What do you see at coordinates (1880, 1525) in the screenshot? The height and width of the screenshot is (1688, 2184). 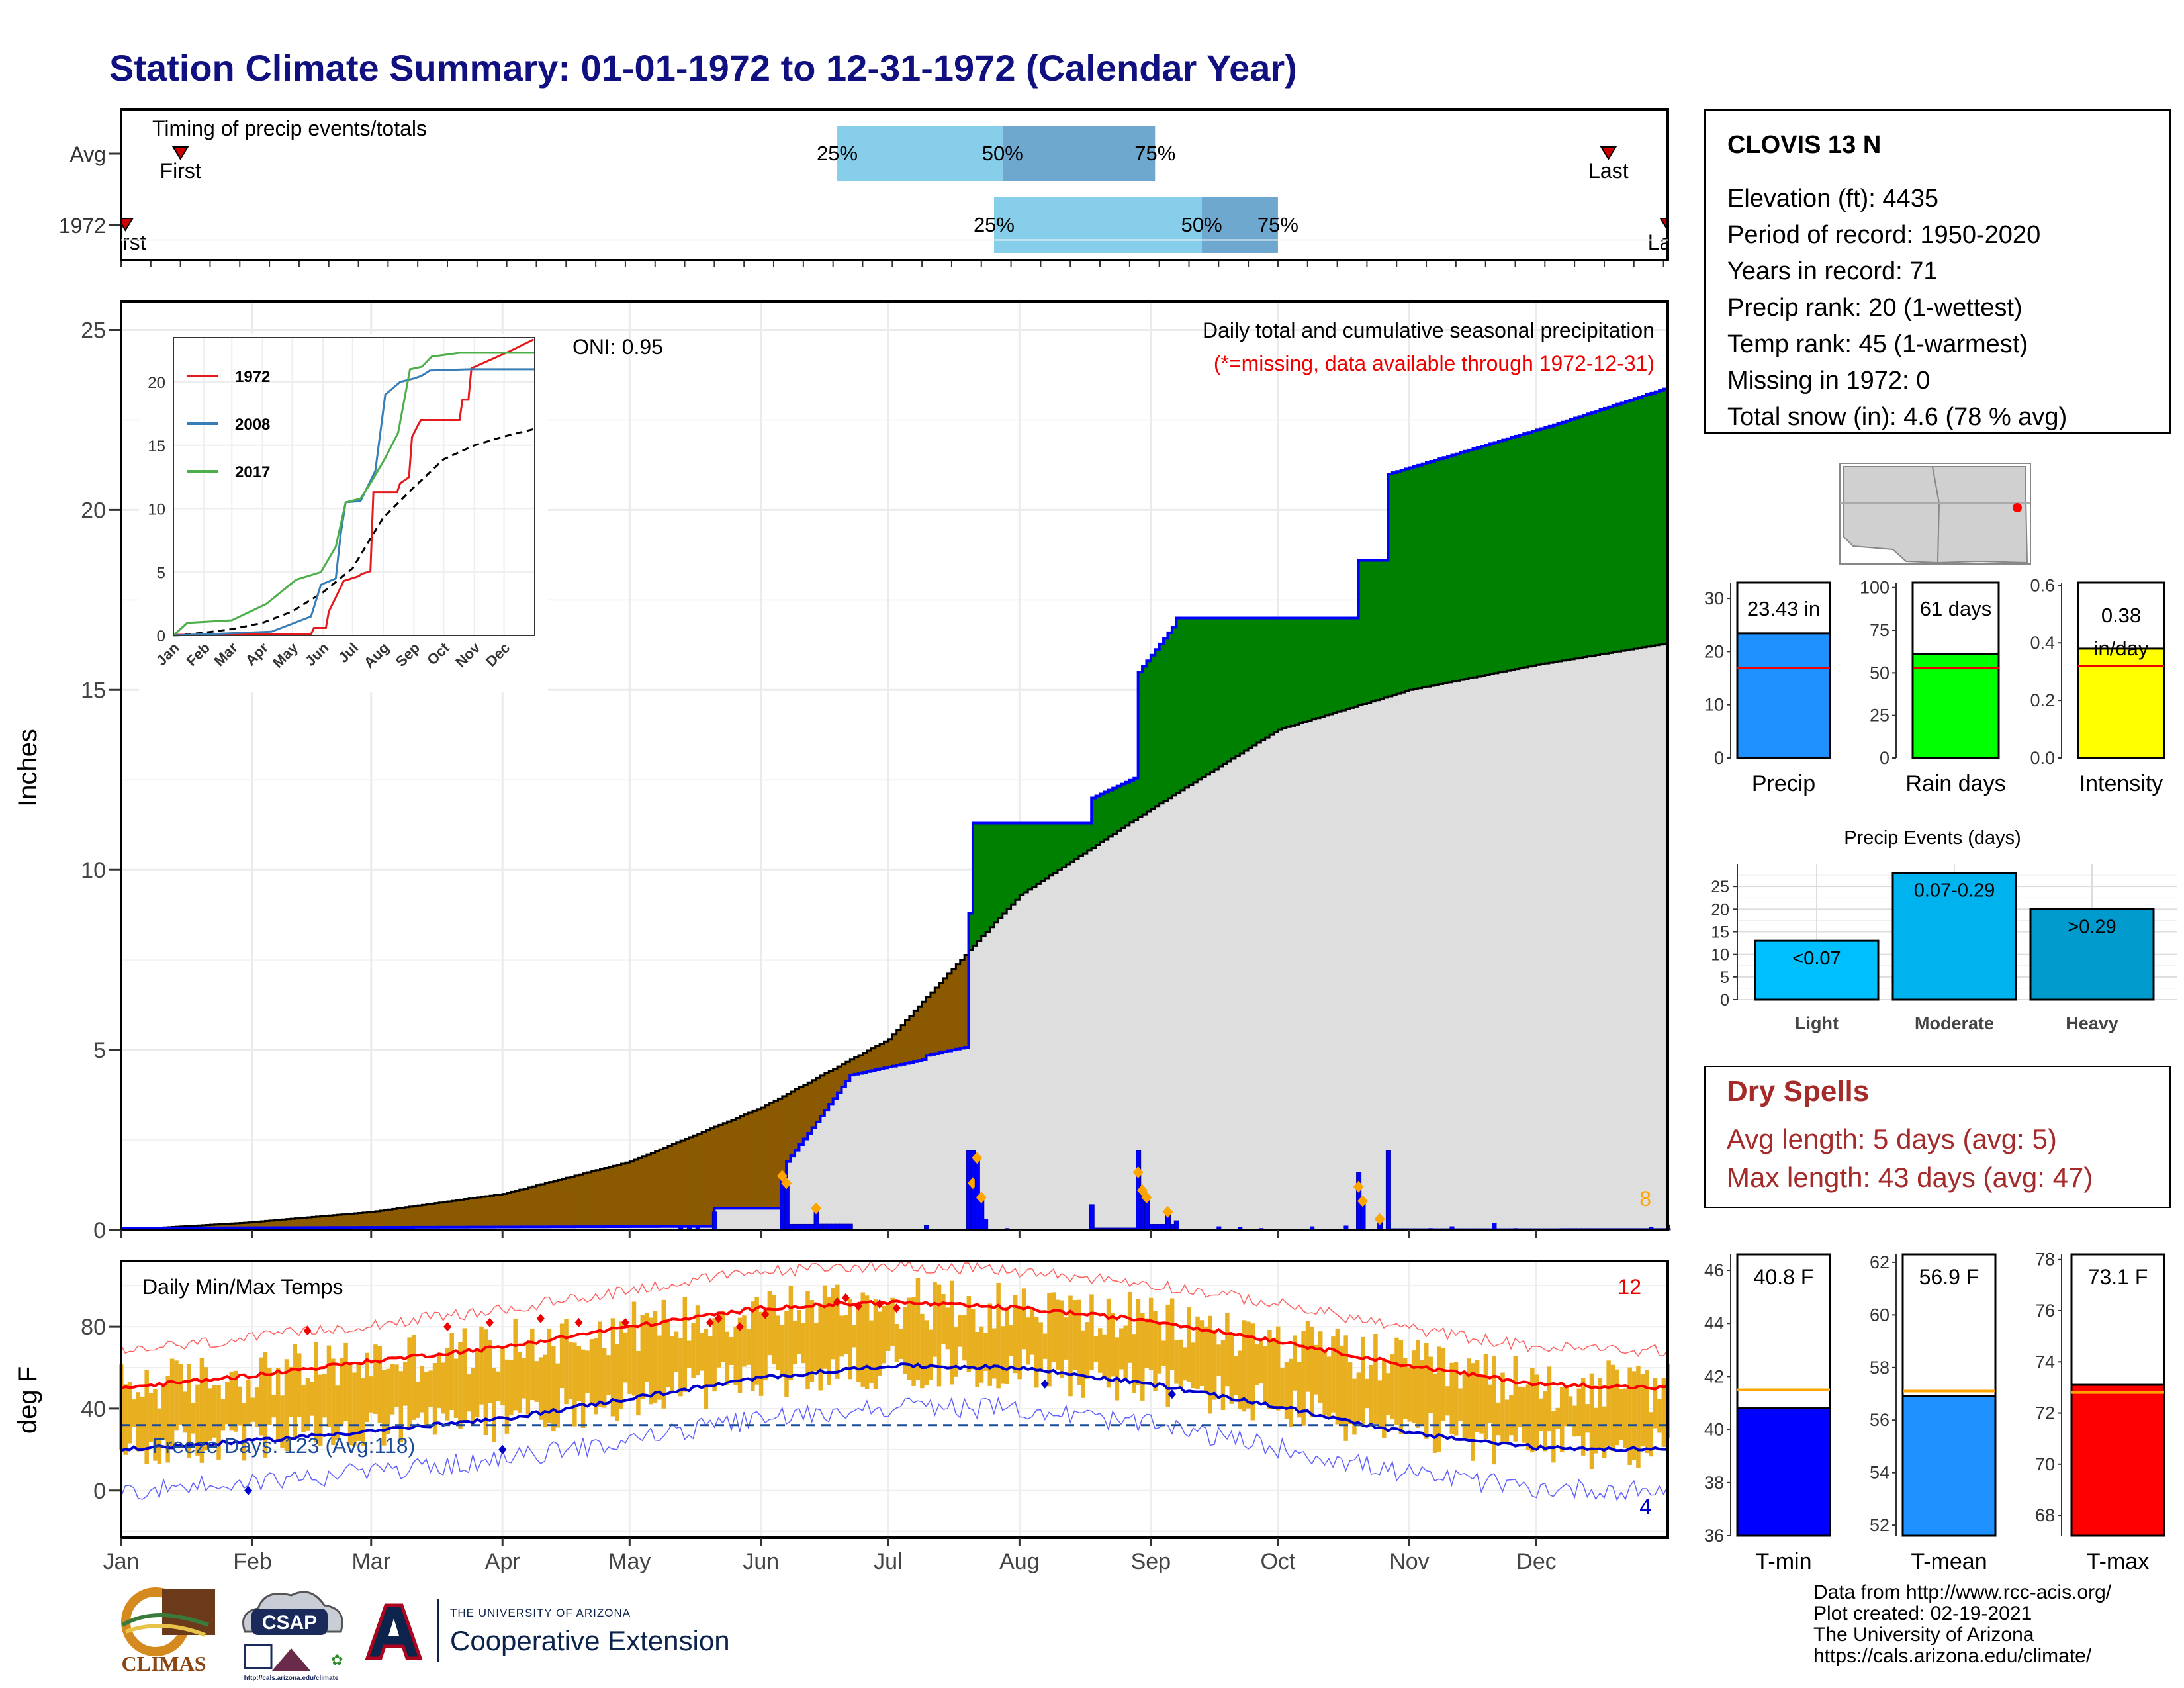 I see `temp-summary-ytick-label: 52` at bounding box center [1880, 1525].